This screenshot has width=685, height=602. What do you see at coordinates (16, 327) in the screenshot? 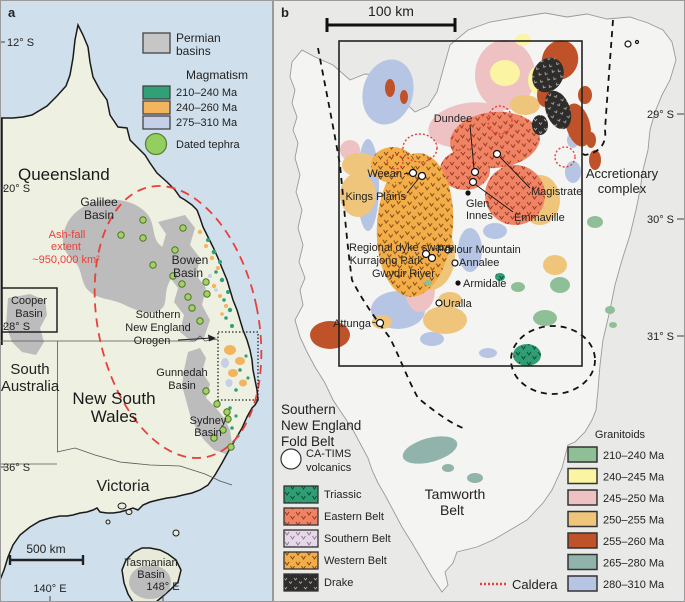
I see `lat-28s: 28° S` at bounding box center [16, 327].